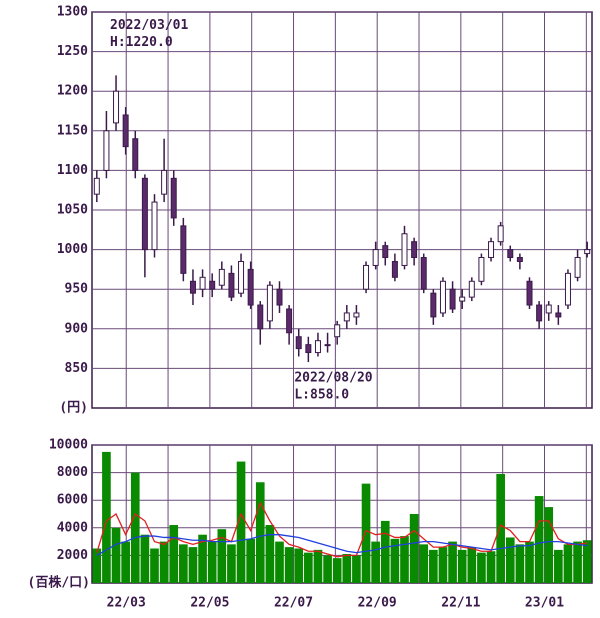 Image resolution: width=600 pixels, height=618 pixels. Describe the element at coordinates (59, 583) in the screenshot. I see `volume-unit: (百株/口)` at that location.